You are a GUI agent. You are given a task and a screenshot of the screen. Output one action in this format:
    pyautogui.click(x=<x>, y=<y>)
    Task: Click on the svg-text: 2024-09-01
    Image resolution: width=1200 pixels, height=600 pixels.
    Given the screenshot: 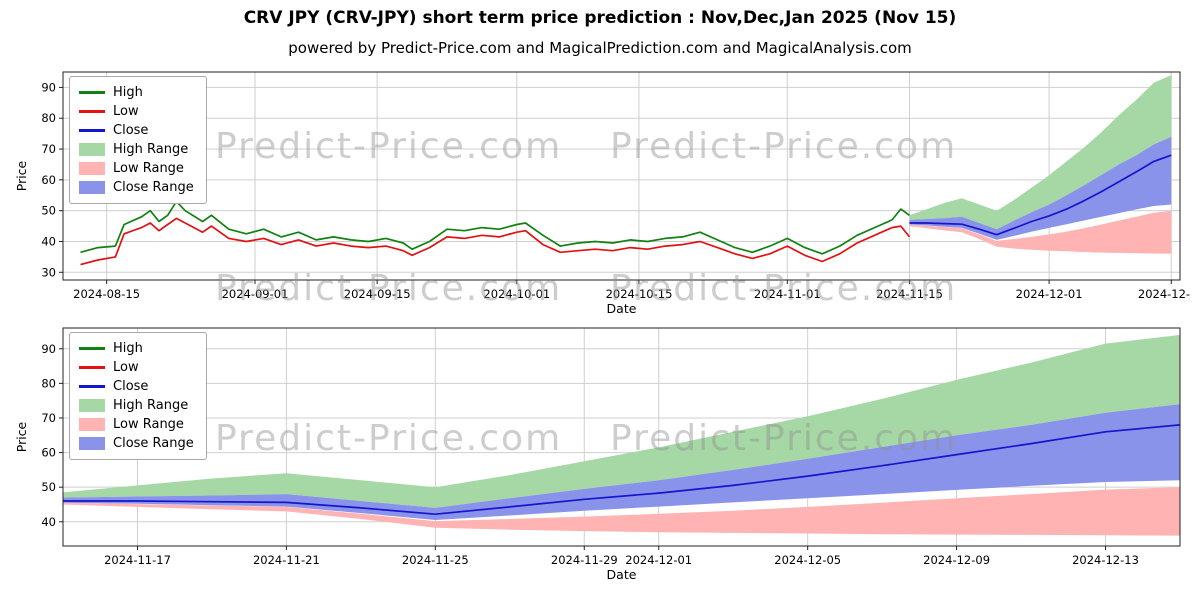 What is the action you would take?
    pyautogui.click(x=255, y=294)
    